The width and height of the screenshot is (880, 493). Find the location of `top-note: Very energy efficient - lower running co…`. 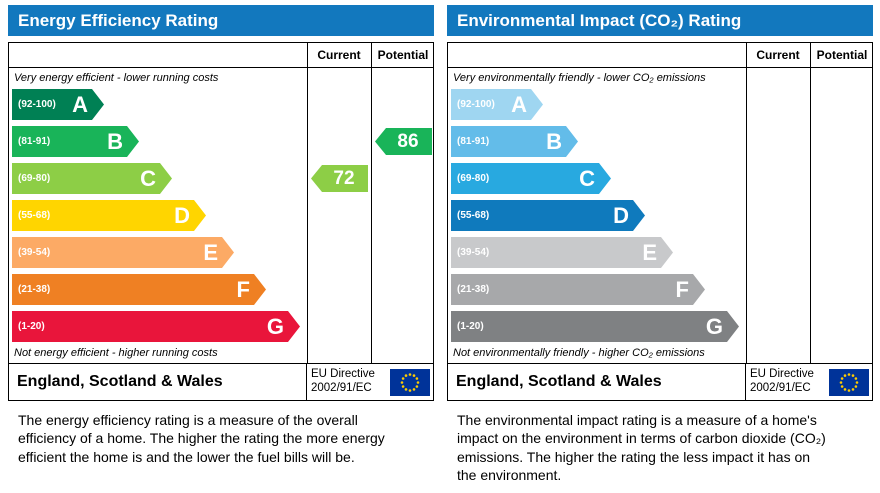

top-note: Very energy efficient - lower running co… is located at coordinates (116, 78).